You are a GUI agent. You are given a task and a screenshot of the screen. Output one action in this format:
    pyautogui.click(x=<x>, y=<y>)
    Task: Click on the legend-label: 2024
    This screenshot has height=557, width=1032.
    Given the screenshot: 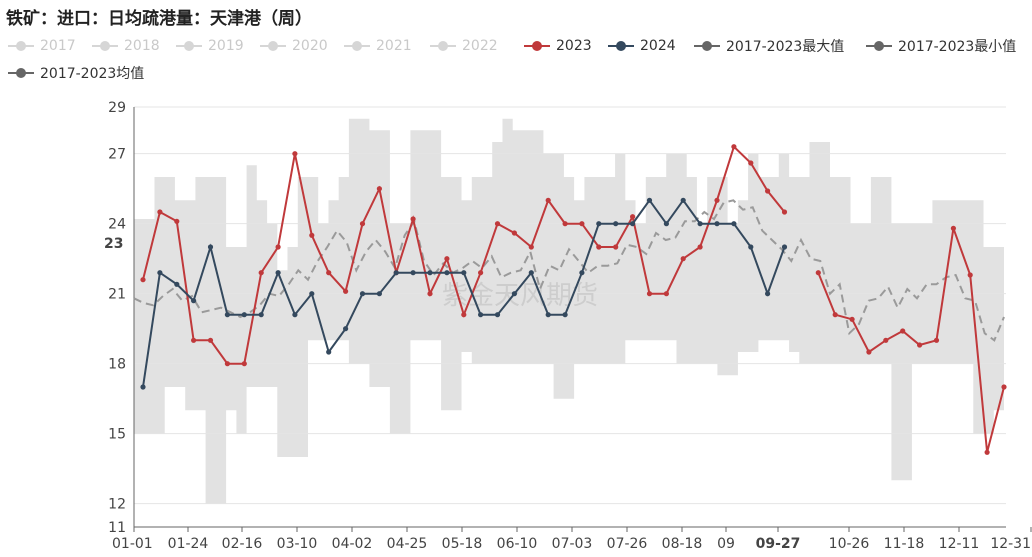 What is the action you would take?
    pyautogui.click(x=658, y=46)
    